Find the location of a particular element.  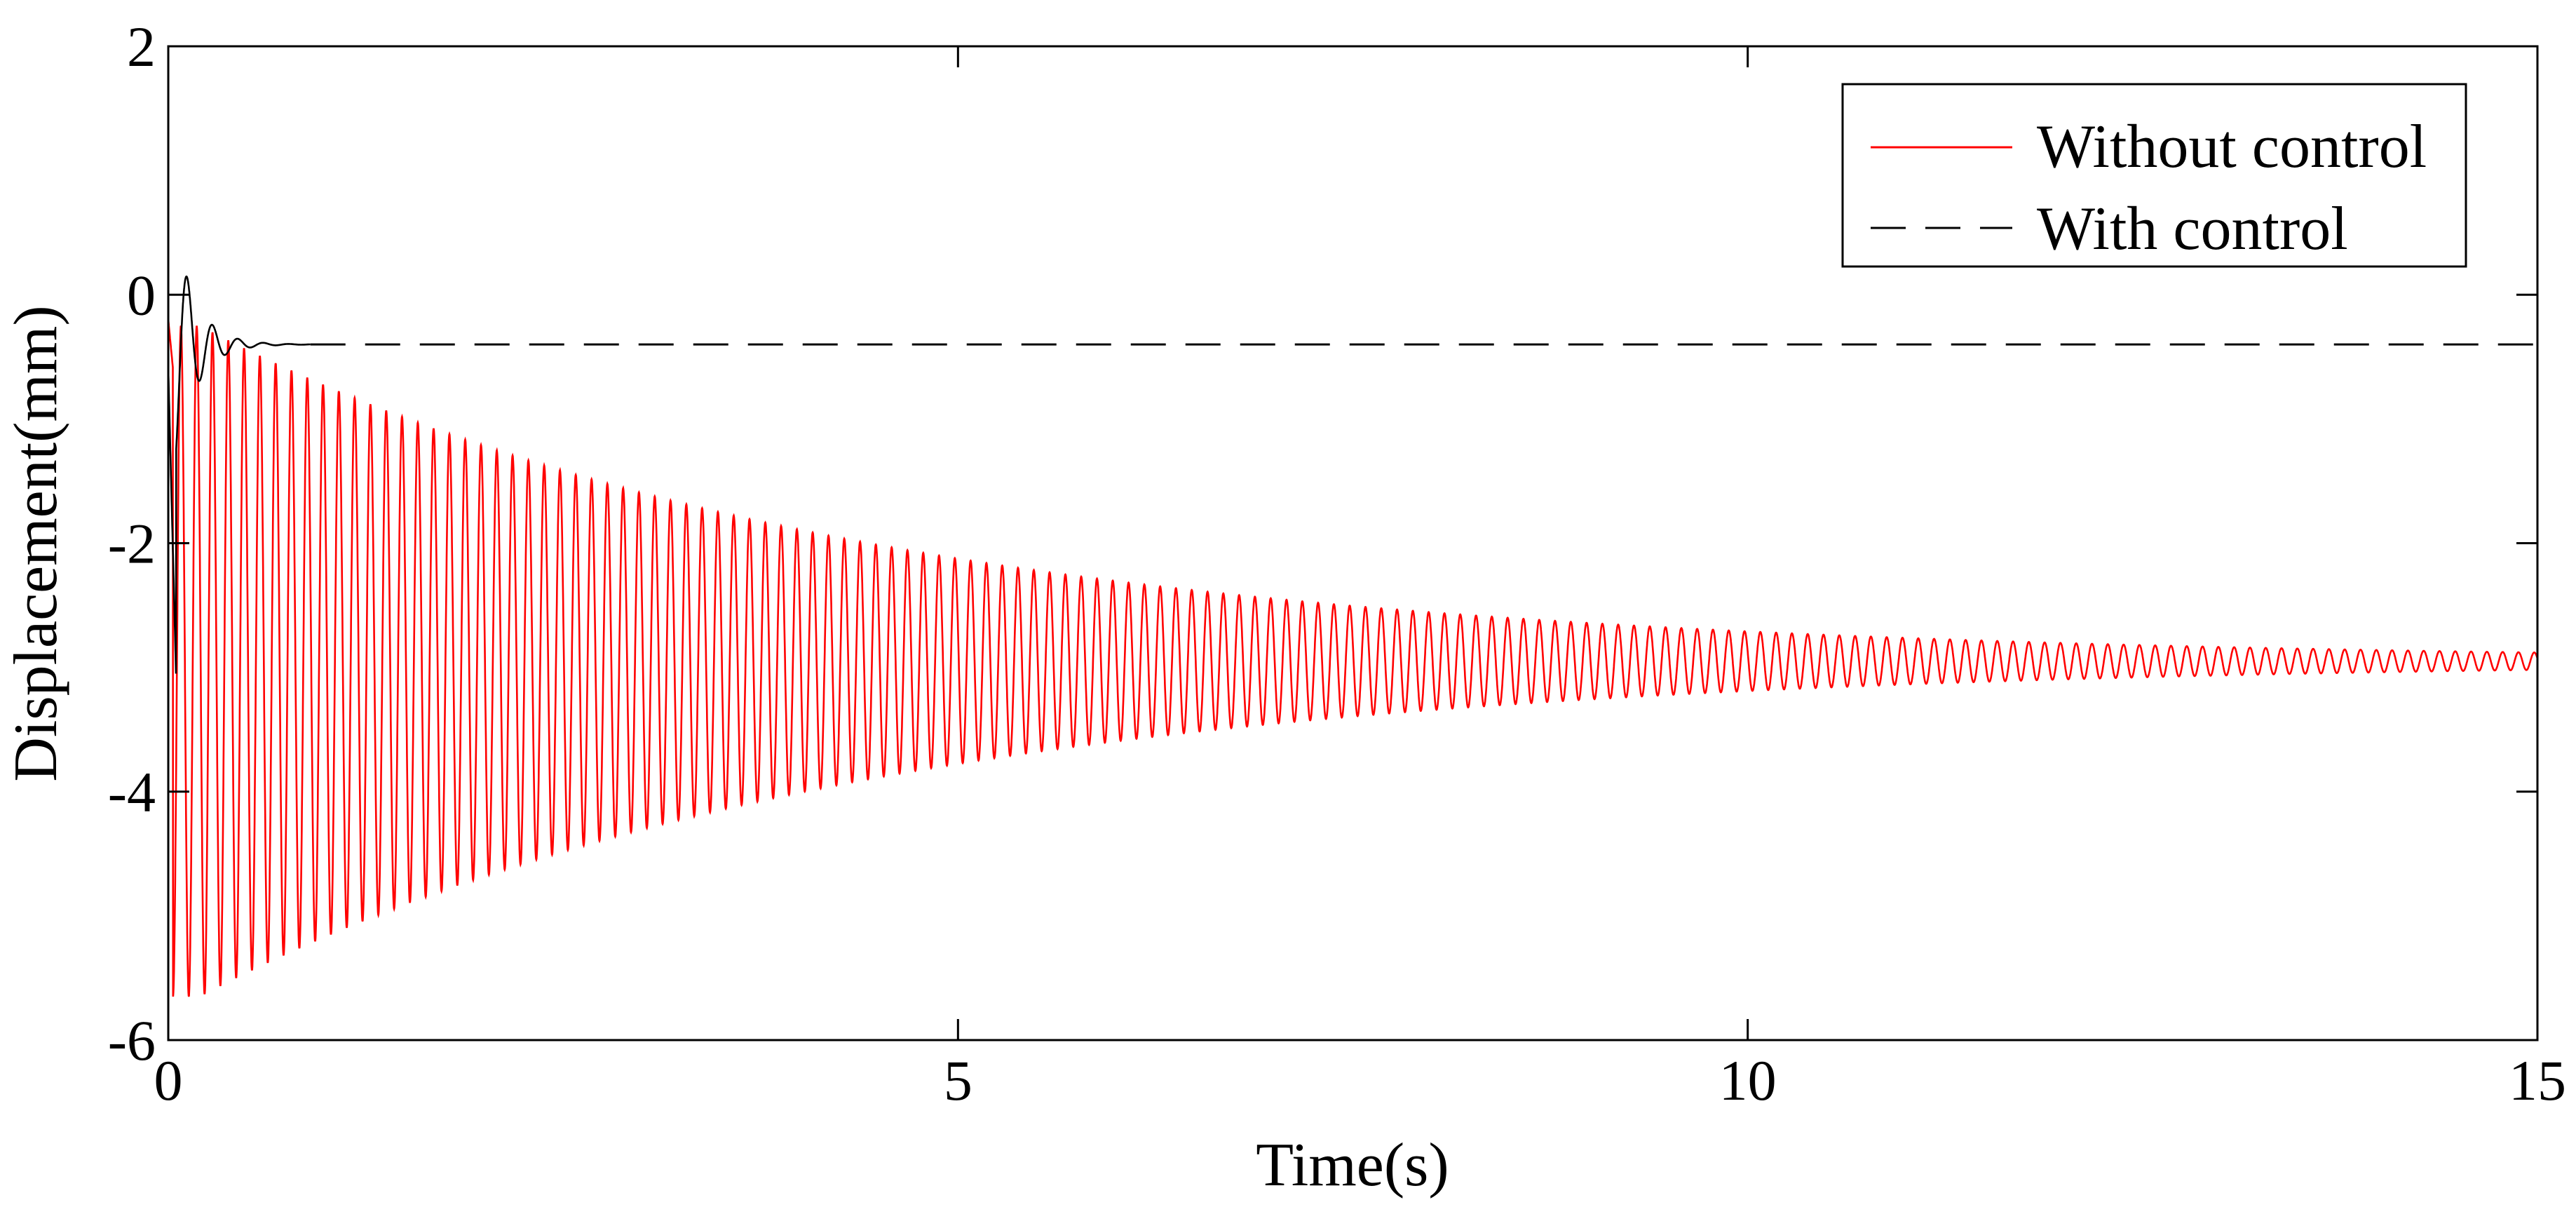

y-tick-label: 2 is located at coordinates (141, 47).